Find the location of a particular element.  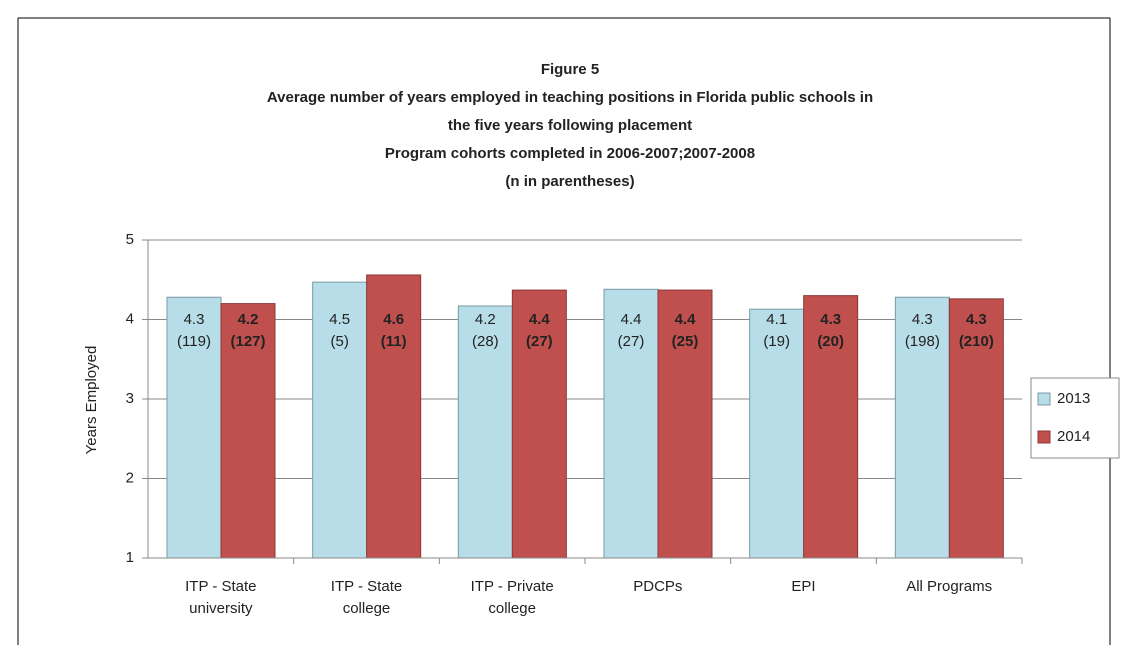

data-label: 4.1 is located at coordinates (776, 319).